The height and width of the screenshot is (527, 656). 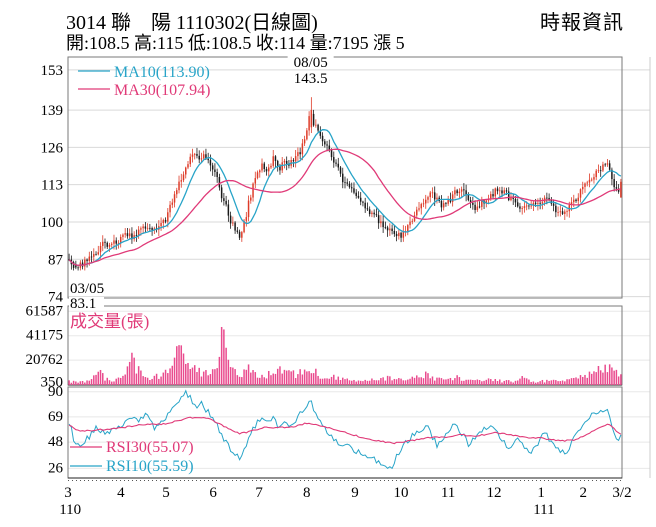 I want to click on svg-text: 87, so click(x=56, y=260).